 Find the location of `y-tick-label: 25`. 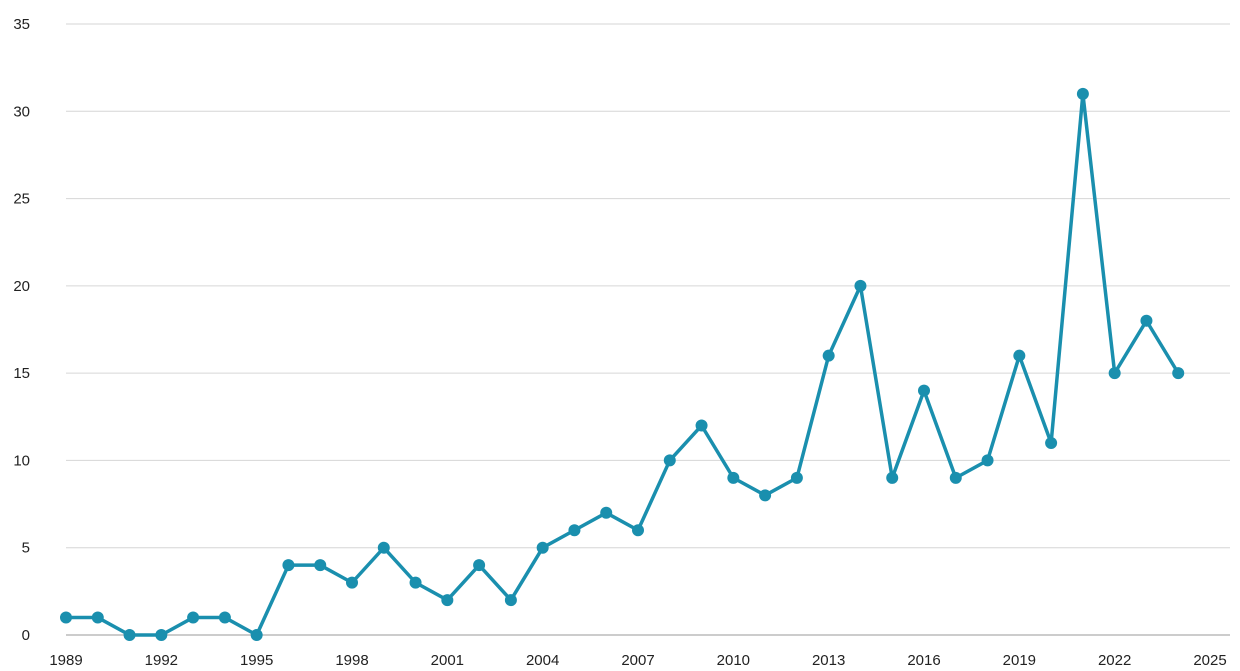

y-tick-label: 25 is located at coordinates (21, 199).